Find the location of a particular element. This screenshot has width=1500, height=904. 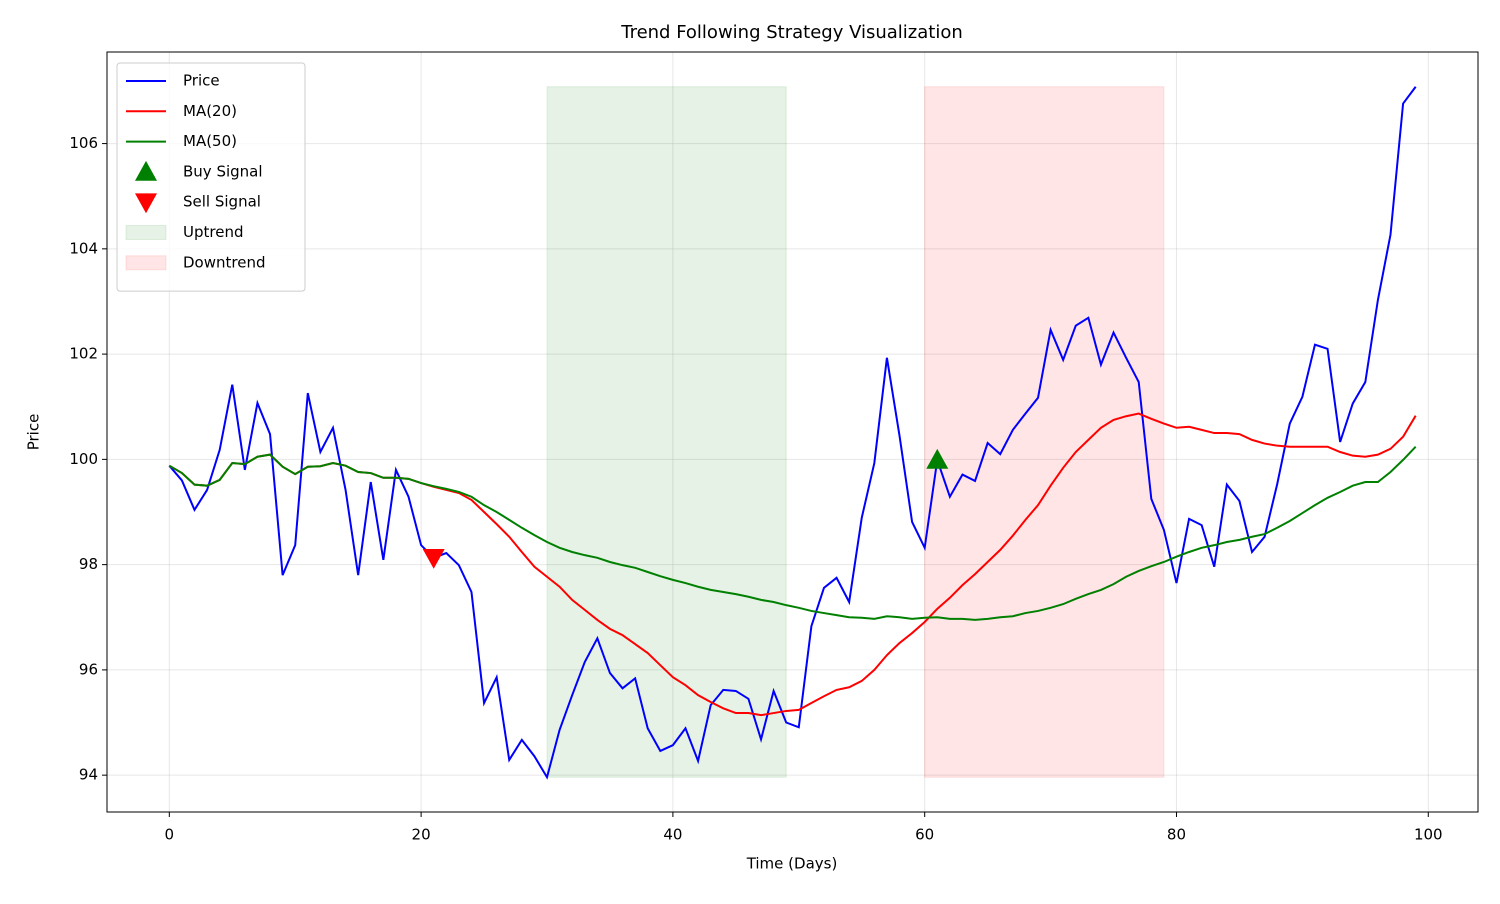

y-tick-label: 100 is located at coordinates (83, 459).